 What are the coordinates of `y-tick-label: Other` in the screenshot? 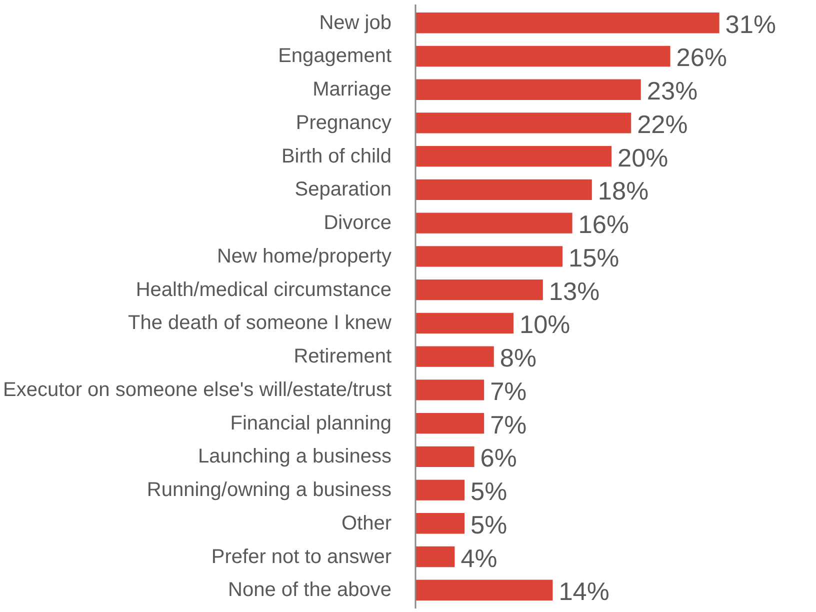 It's located at (366, 523).